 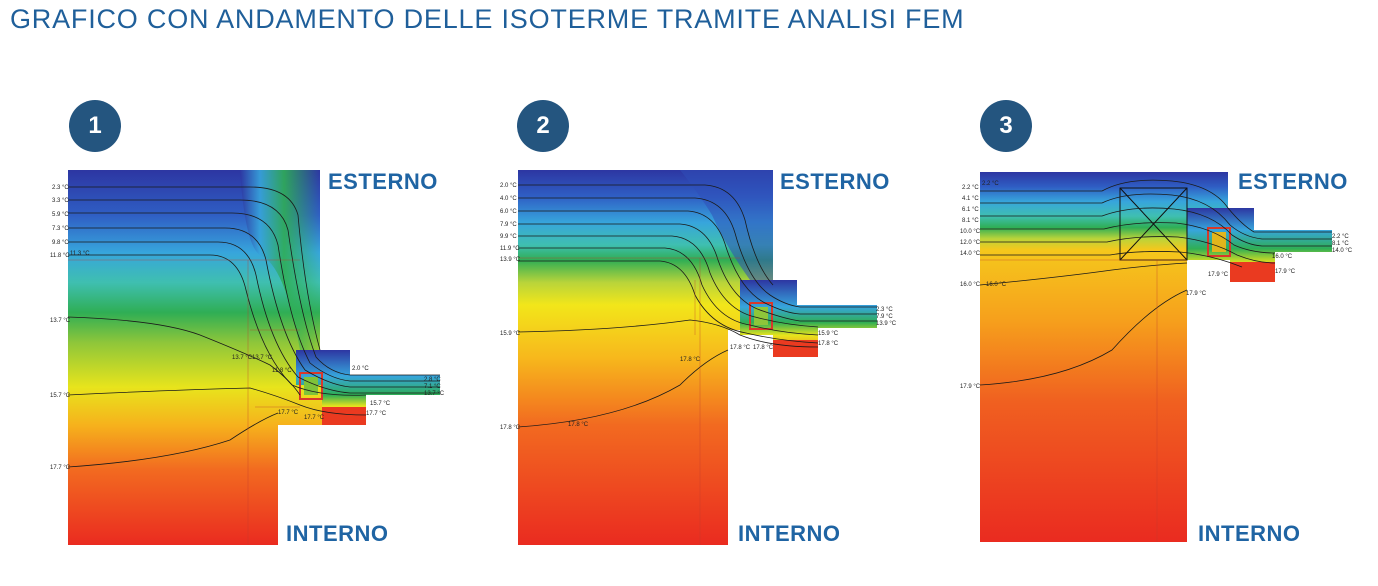 I want to click on temp-label: 5.9 °C, so click(x=60, y=215).